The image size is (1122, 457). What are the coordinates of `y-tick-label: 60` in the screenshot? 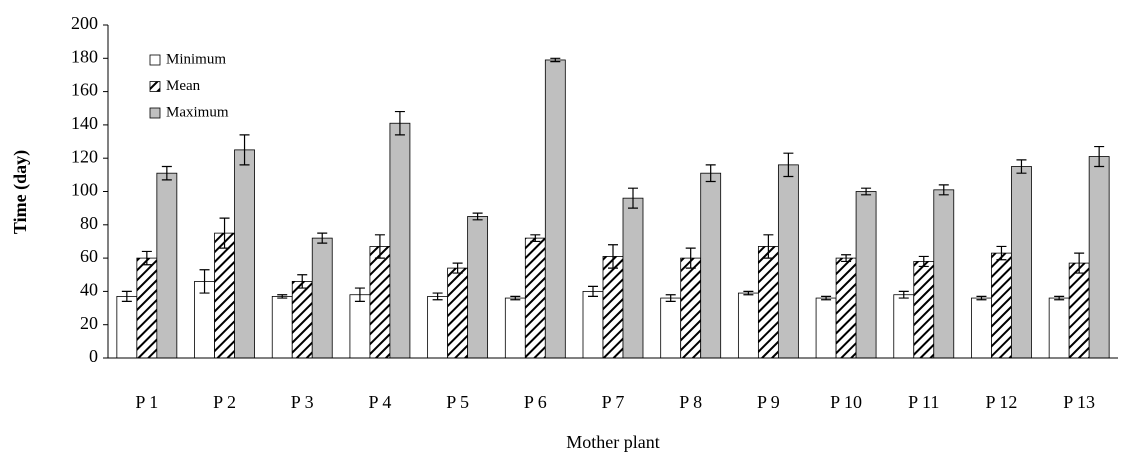 It's located at (89, 256).